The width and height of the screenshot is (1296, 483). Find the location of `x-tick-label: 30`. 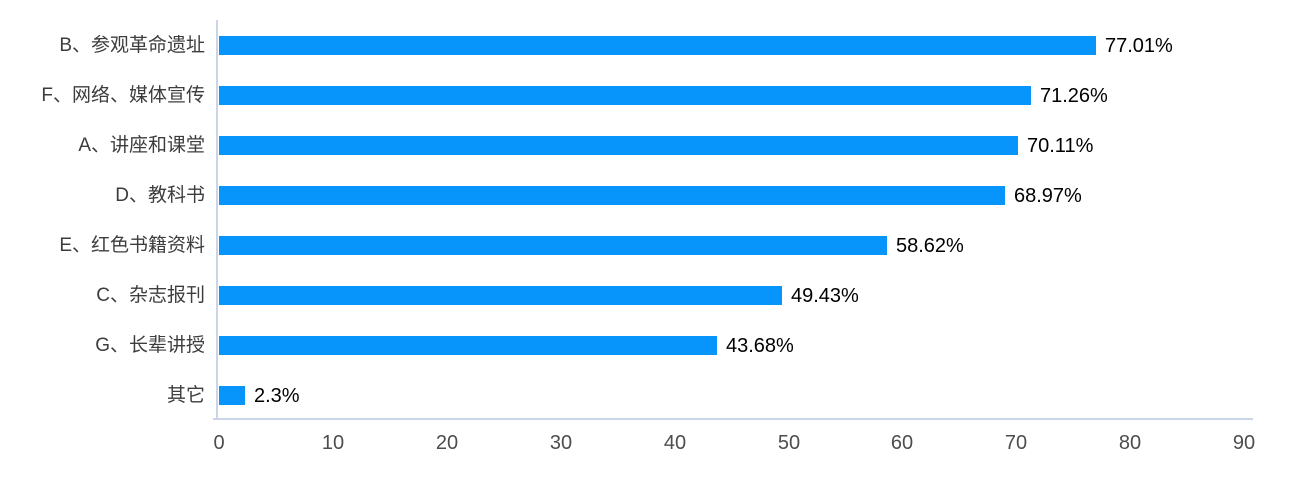

x-tick-label: 30 is located at coordinates (561, 443).